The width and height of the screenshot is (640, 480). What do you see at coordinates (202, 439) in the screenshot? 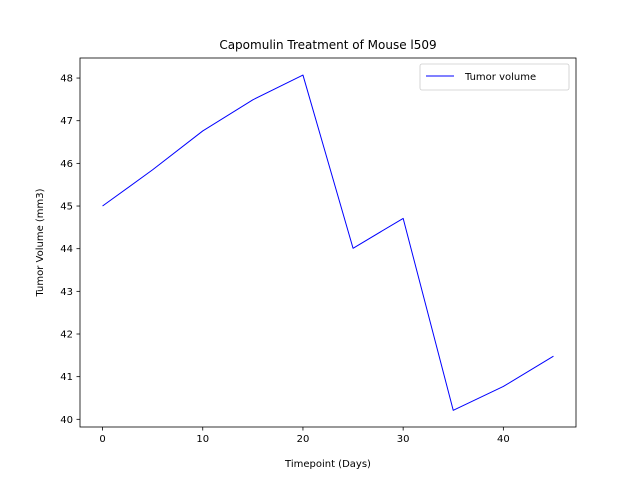
I see `x-tick-label: 10` at bounding box center [202, 439].